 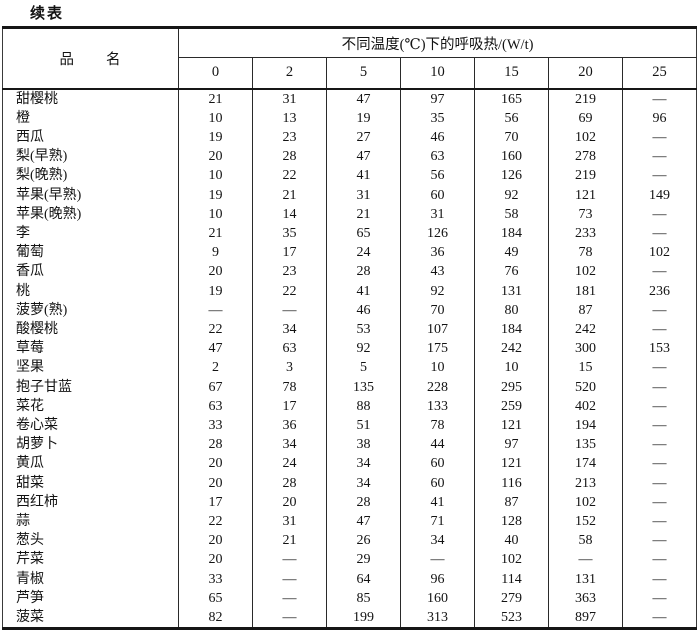 What do you see at coordinates (363, 368) in the screenshot?
I see `value-cell: 5` at bounding box center [363, 368].